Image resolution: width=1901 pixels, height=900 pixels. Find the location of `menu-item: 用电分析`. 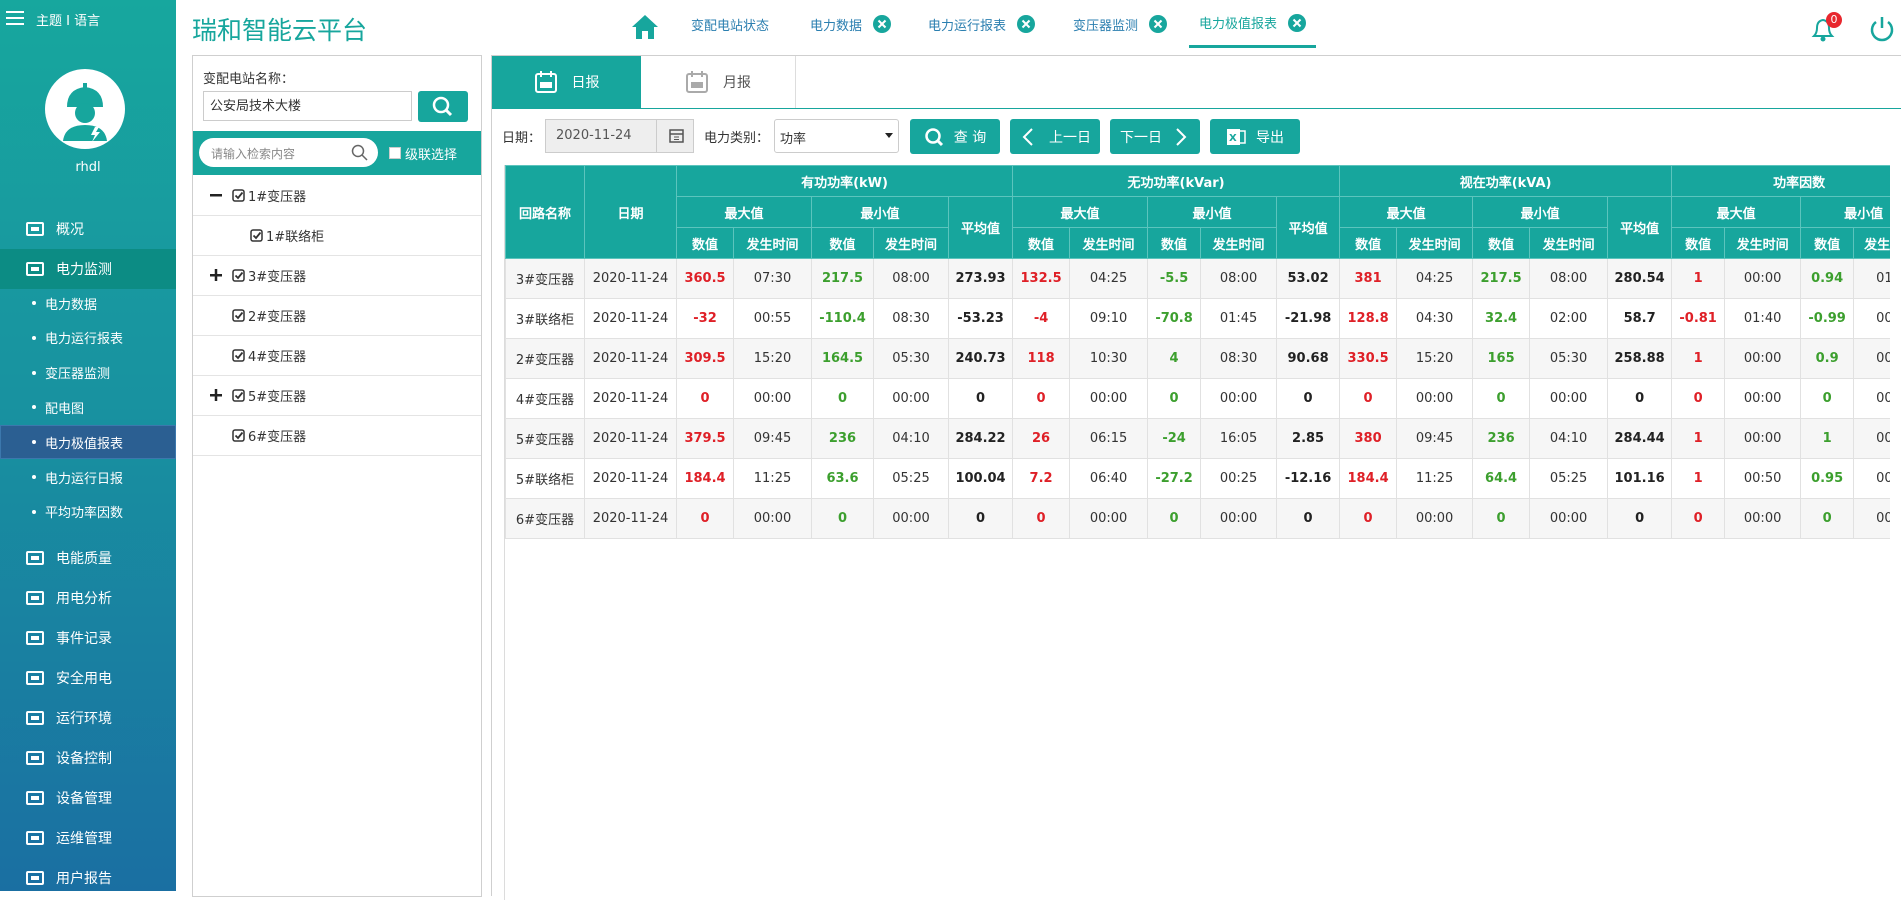

menu-item: 用电分析 is located at coordinates (88, 598).